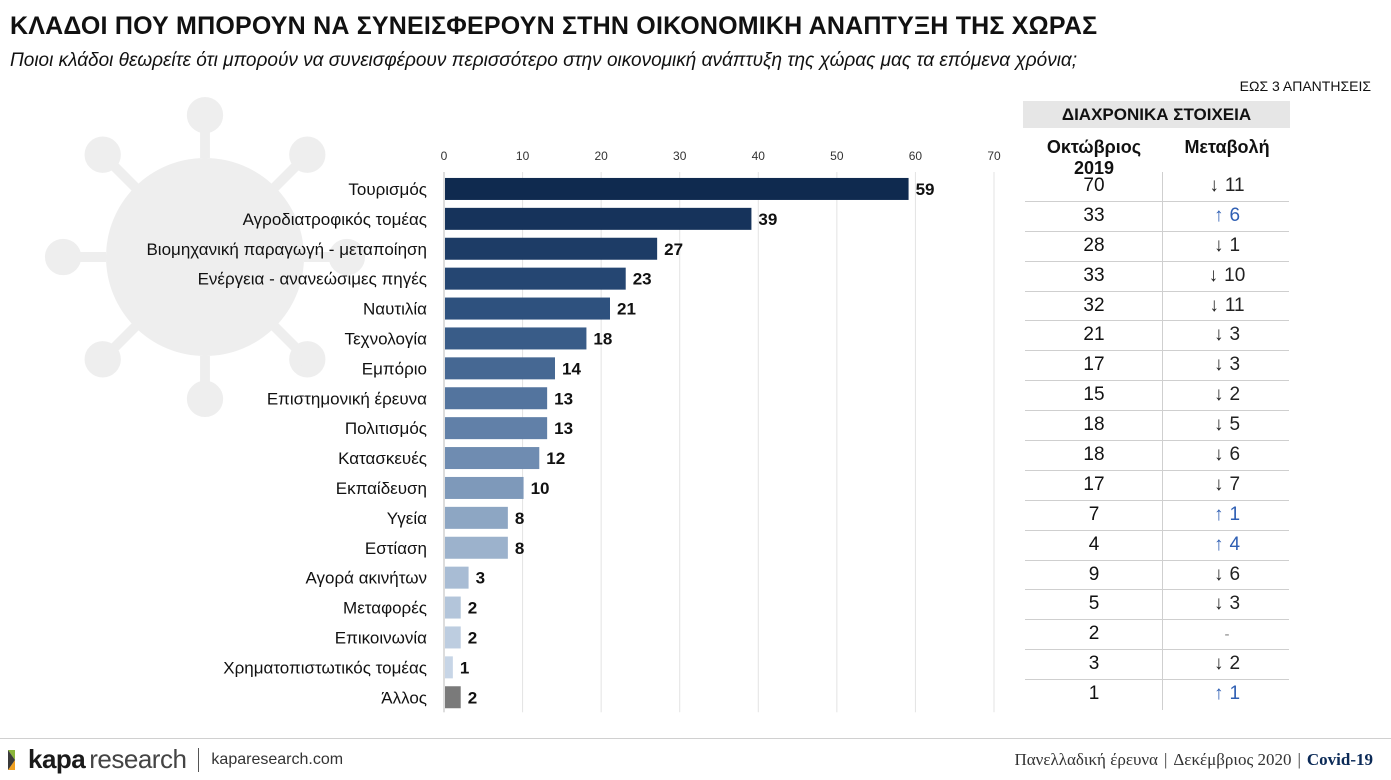  Describe the element at coordinates (1232, 759) in the screenshot. I see `survey-date: Δεκέμβριος 2020` at that location.